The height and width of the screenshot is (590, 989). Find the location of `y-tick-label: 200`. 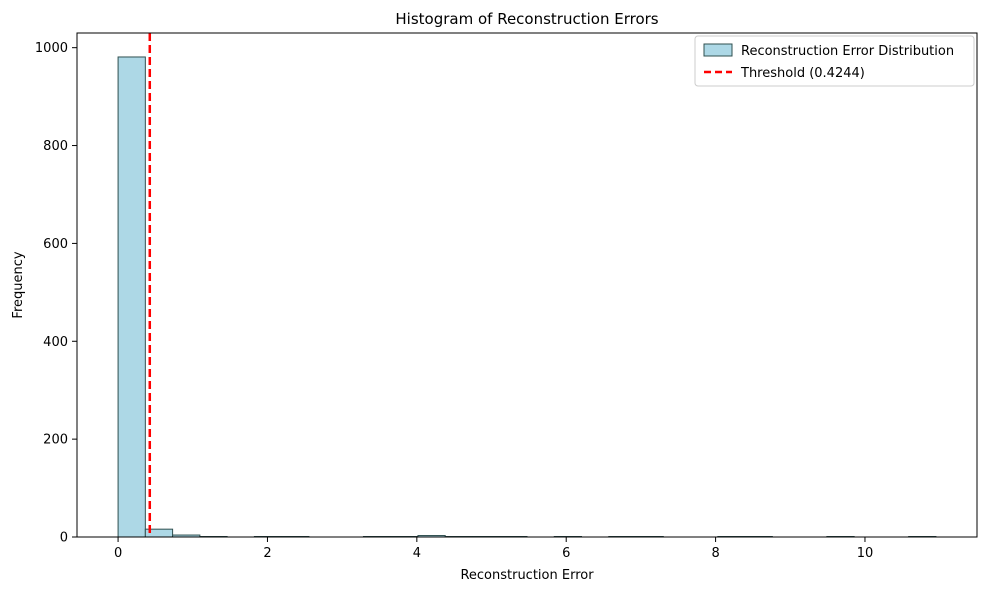

y-tick-label: 200 is located at coordinates (55, 440).